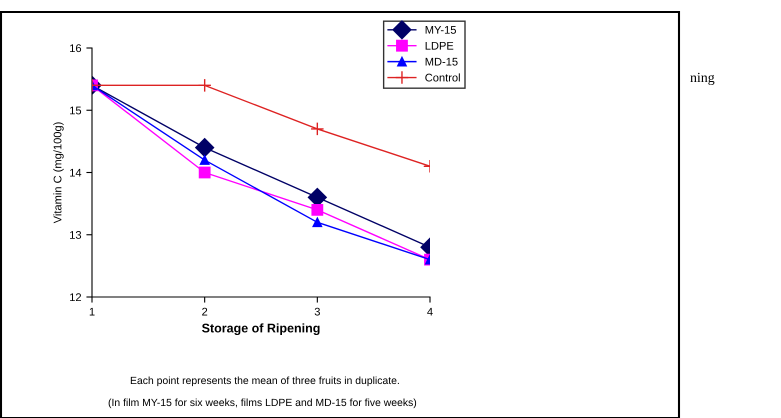 The height and width of the screenshot is (418, 781). Describe the element at coordinates (58, 173) in the screenshot. I see `y-axis-title: Vitamin C (mg/100g)` at that location.